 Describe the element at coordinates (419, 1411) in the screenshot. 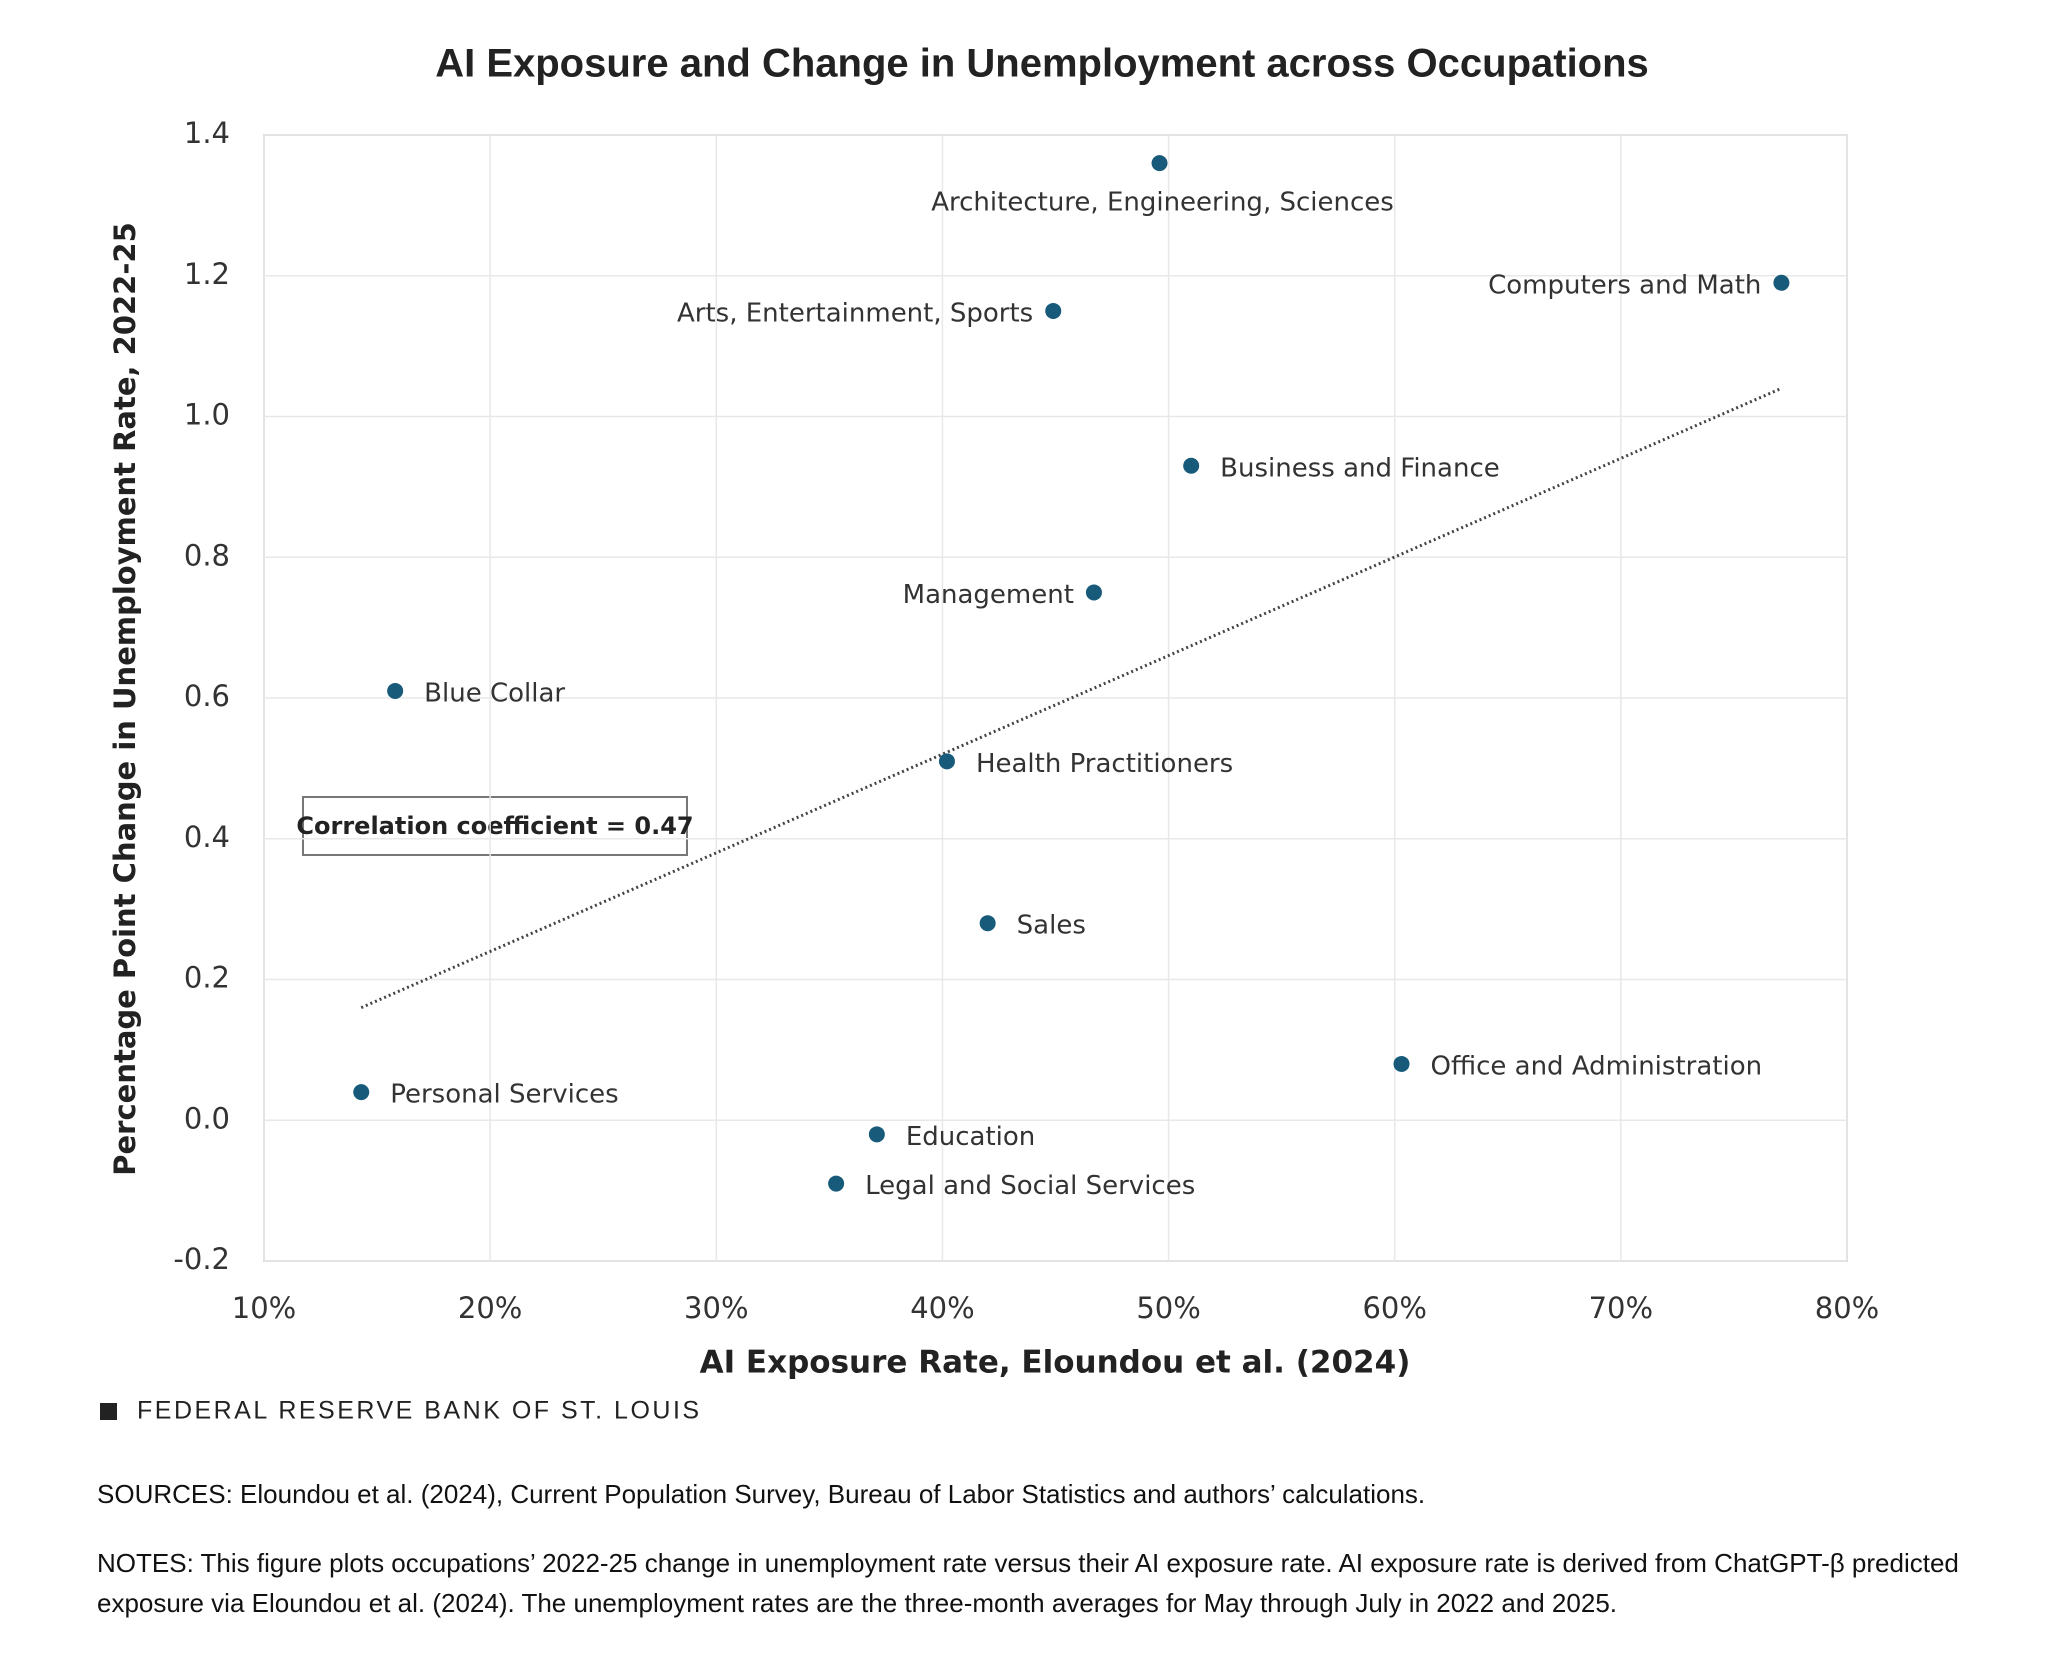

I see `brand: FEDERAL RESERVE BANK OF ST. LOUIS` at that location.